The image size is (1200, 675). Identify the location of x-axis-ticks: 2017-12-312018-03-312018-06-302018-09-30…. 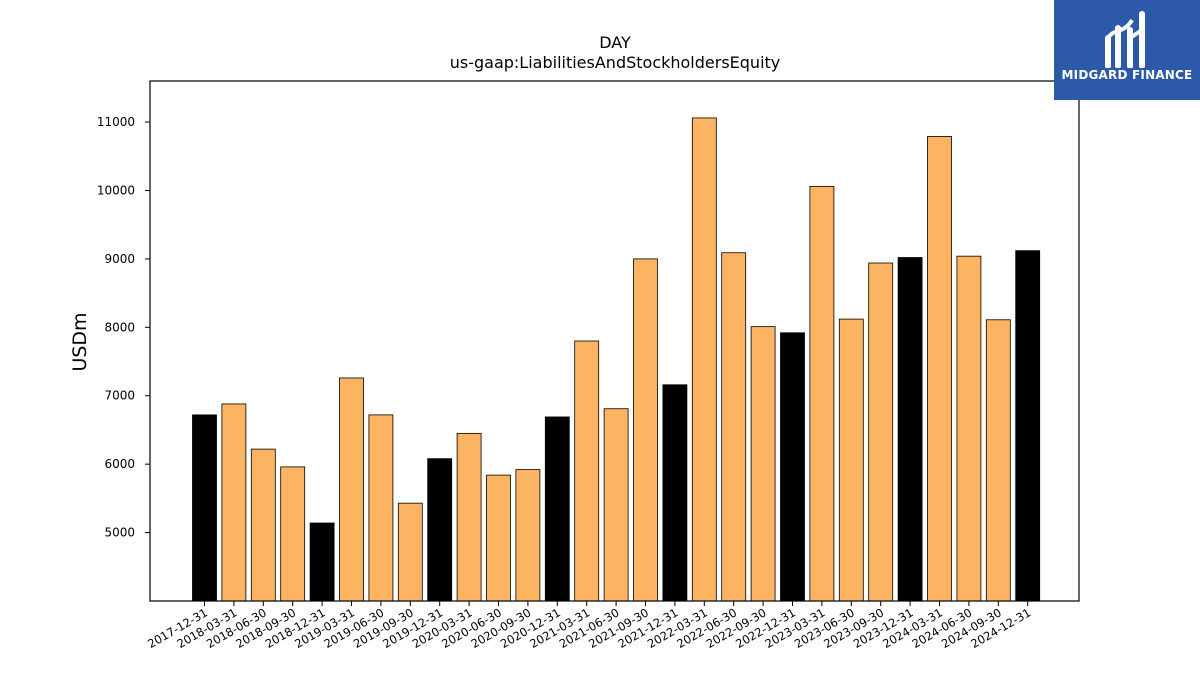
(589, 626).